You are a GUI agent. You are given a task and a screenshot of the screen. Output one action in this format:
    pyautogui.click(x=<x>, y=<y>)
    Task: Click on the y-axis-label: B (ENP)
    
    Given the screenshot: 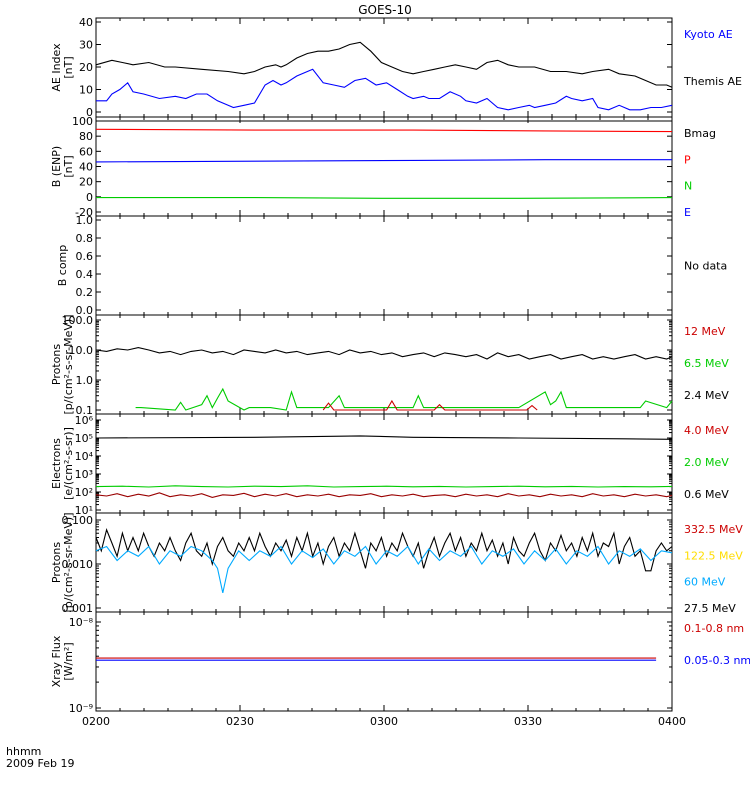 What is the action you would take?
    pyautogui.click(x=56, y=166)
    